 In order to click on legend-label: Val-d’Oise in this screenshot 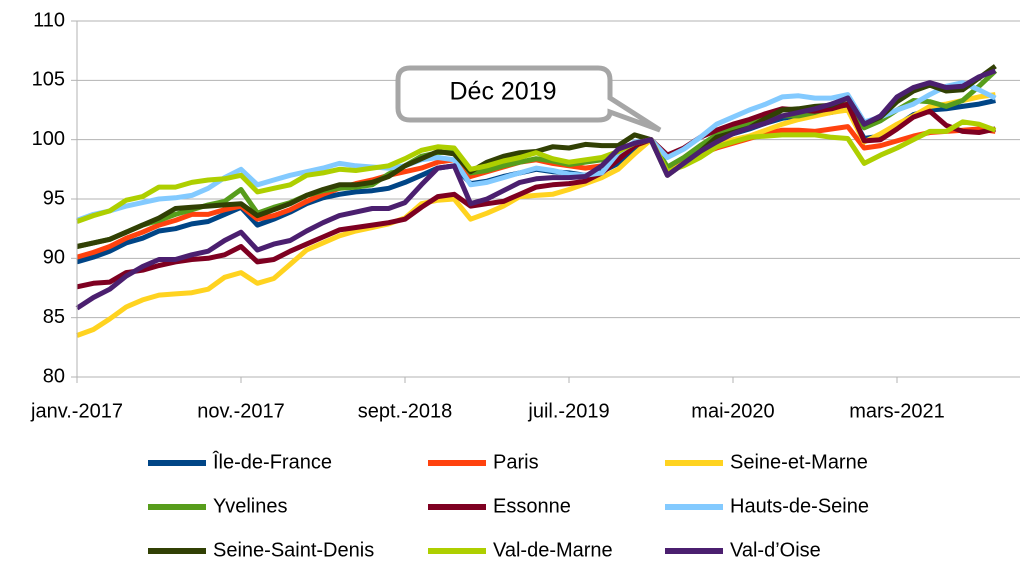, I will do `click(775, 550)`.